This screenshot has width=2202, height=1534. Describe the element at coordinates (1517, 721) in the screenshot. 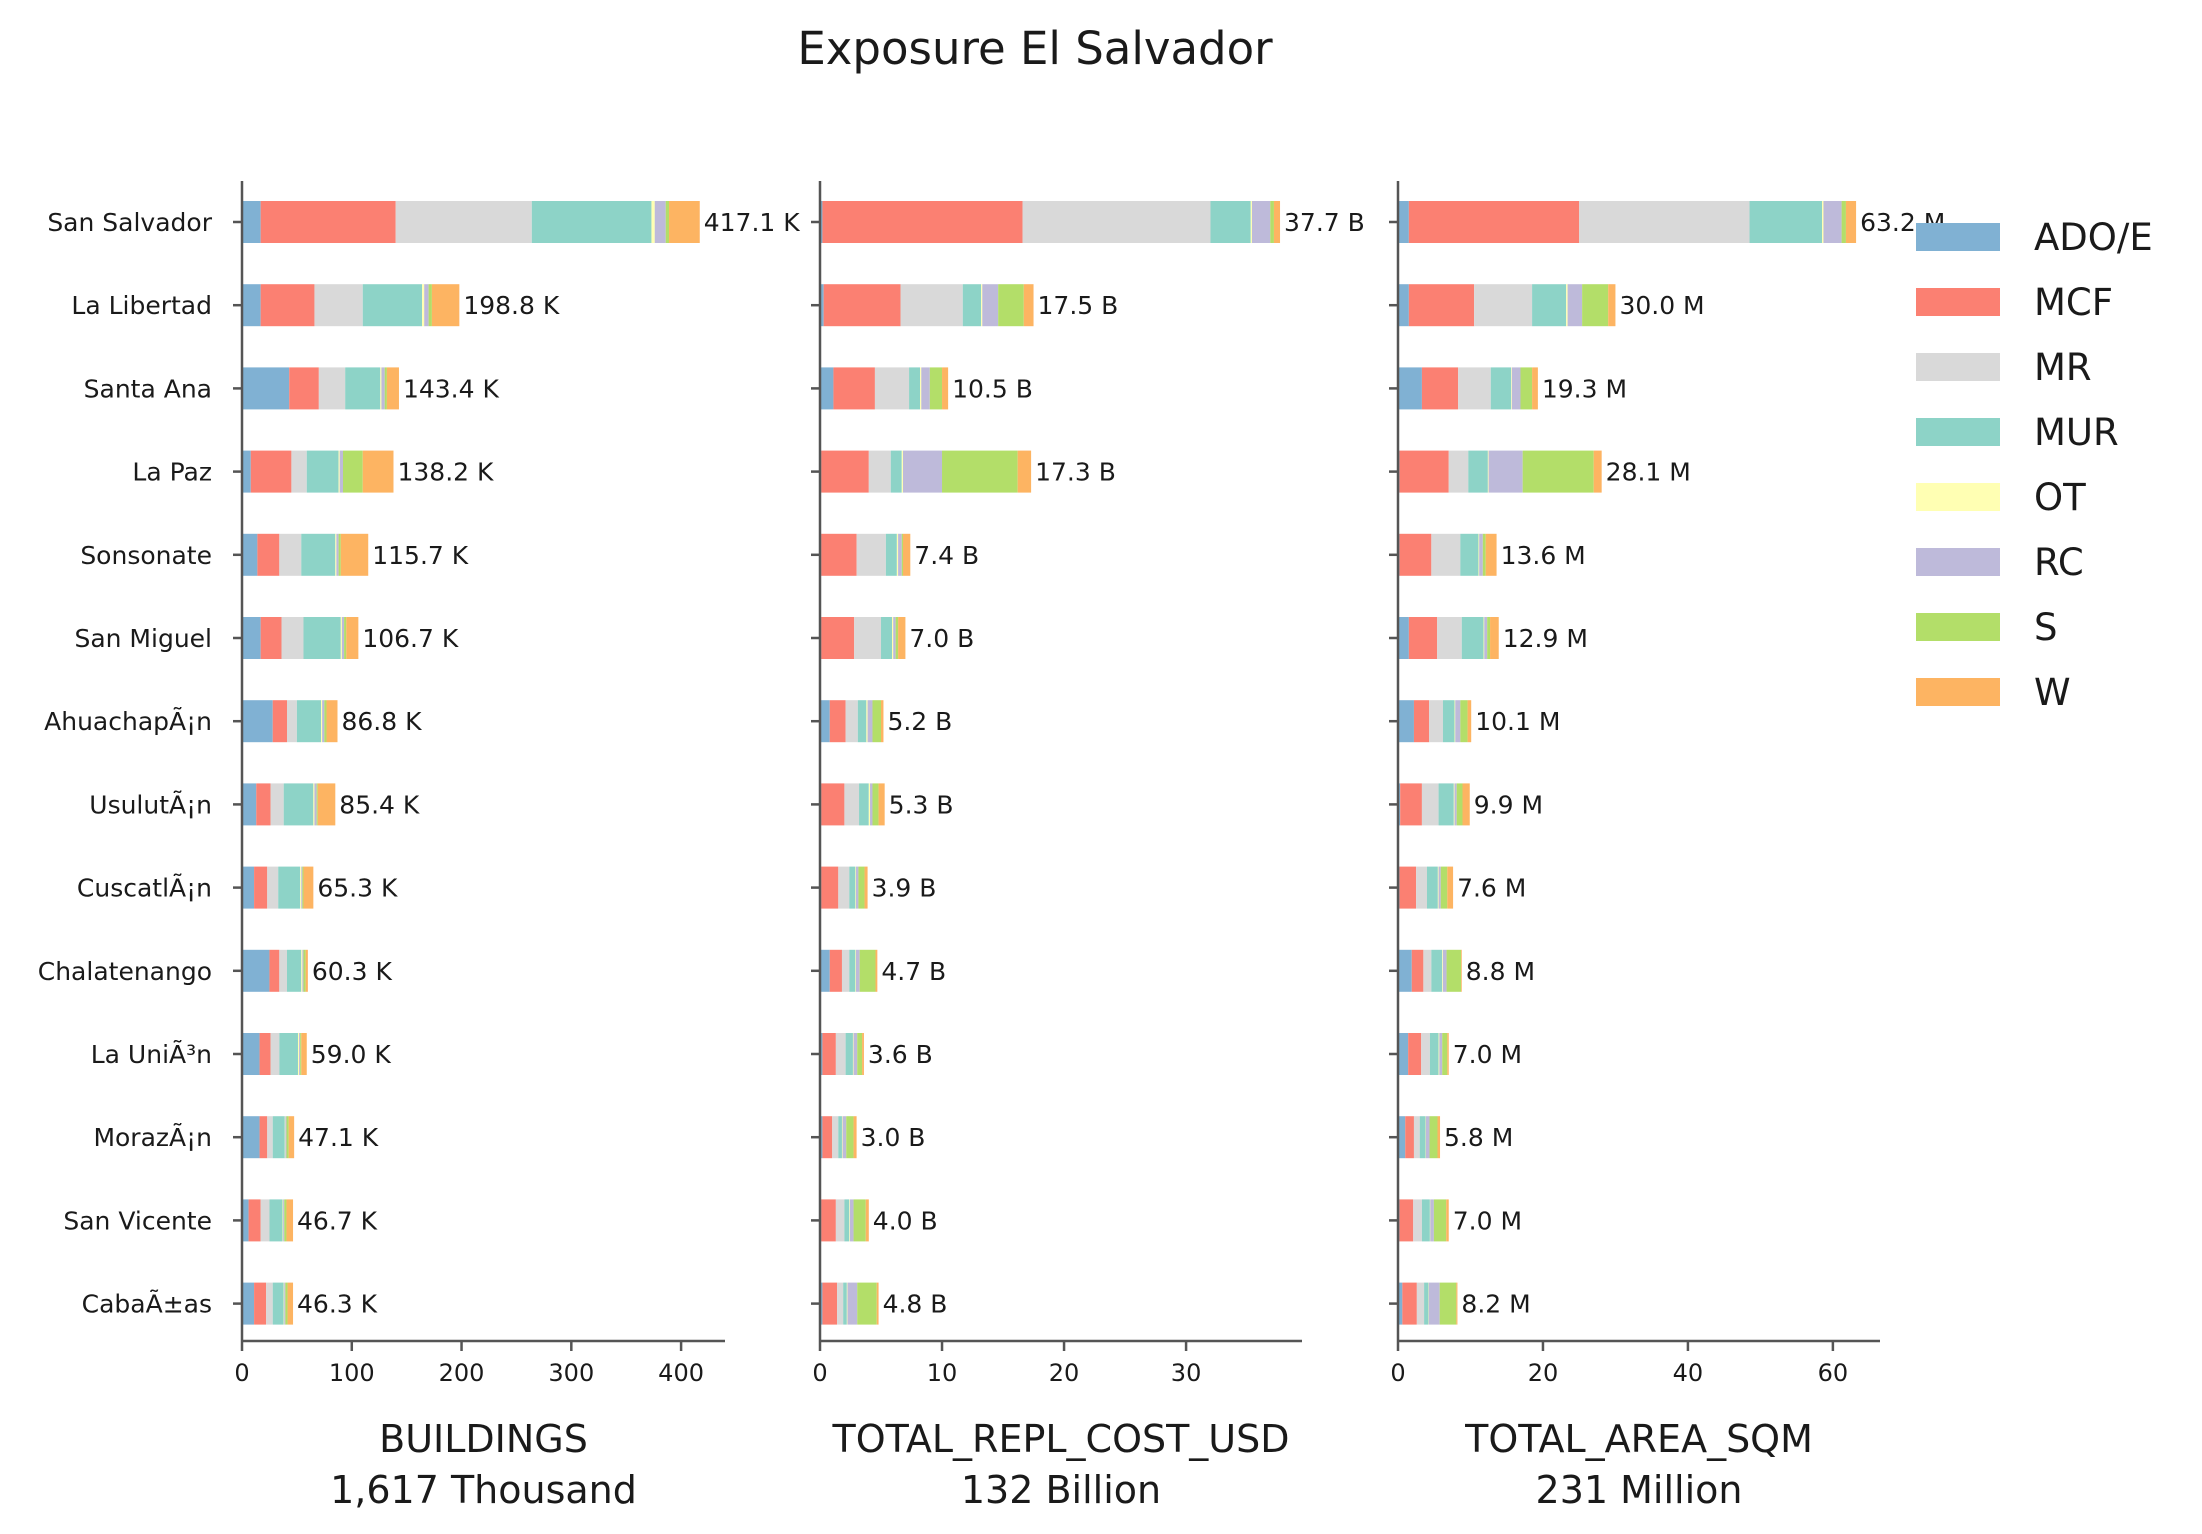

I see `bar-total-label: 10.1 M` at that location.